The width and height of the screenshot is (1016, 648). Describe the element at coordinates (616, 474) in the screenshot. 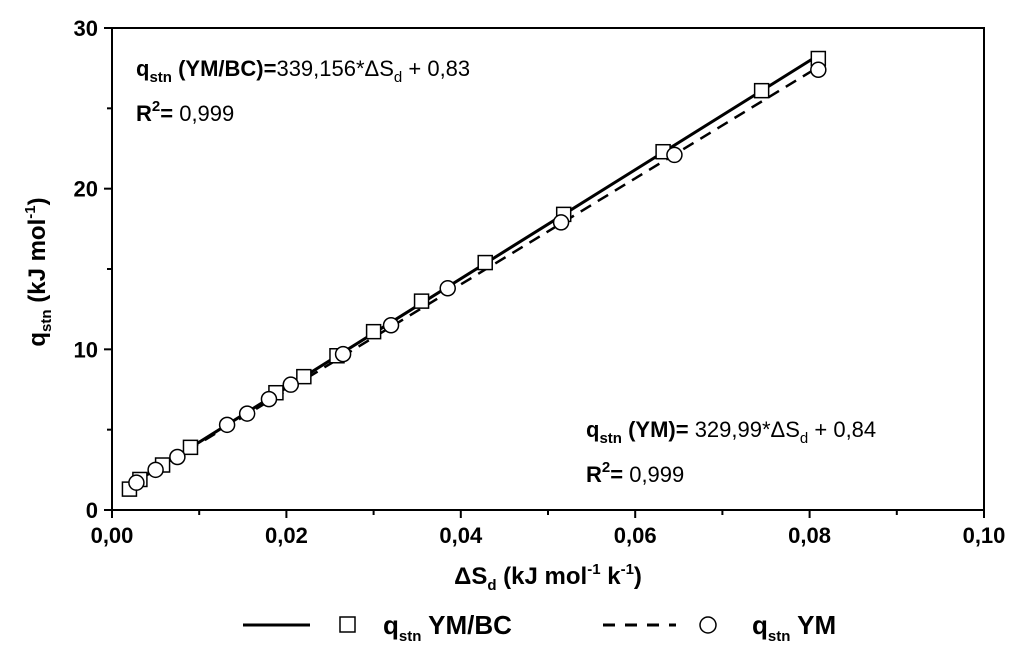

I see `r2-ym-eq: =` at that location.